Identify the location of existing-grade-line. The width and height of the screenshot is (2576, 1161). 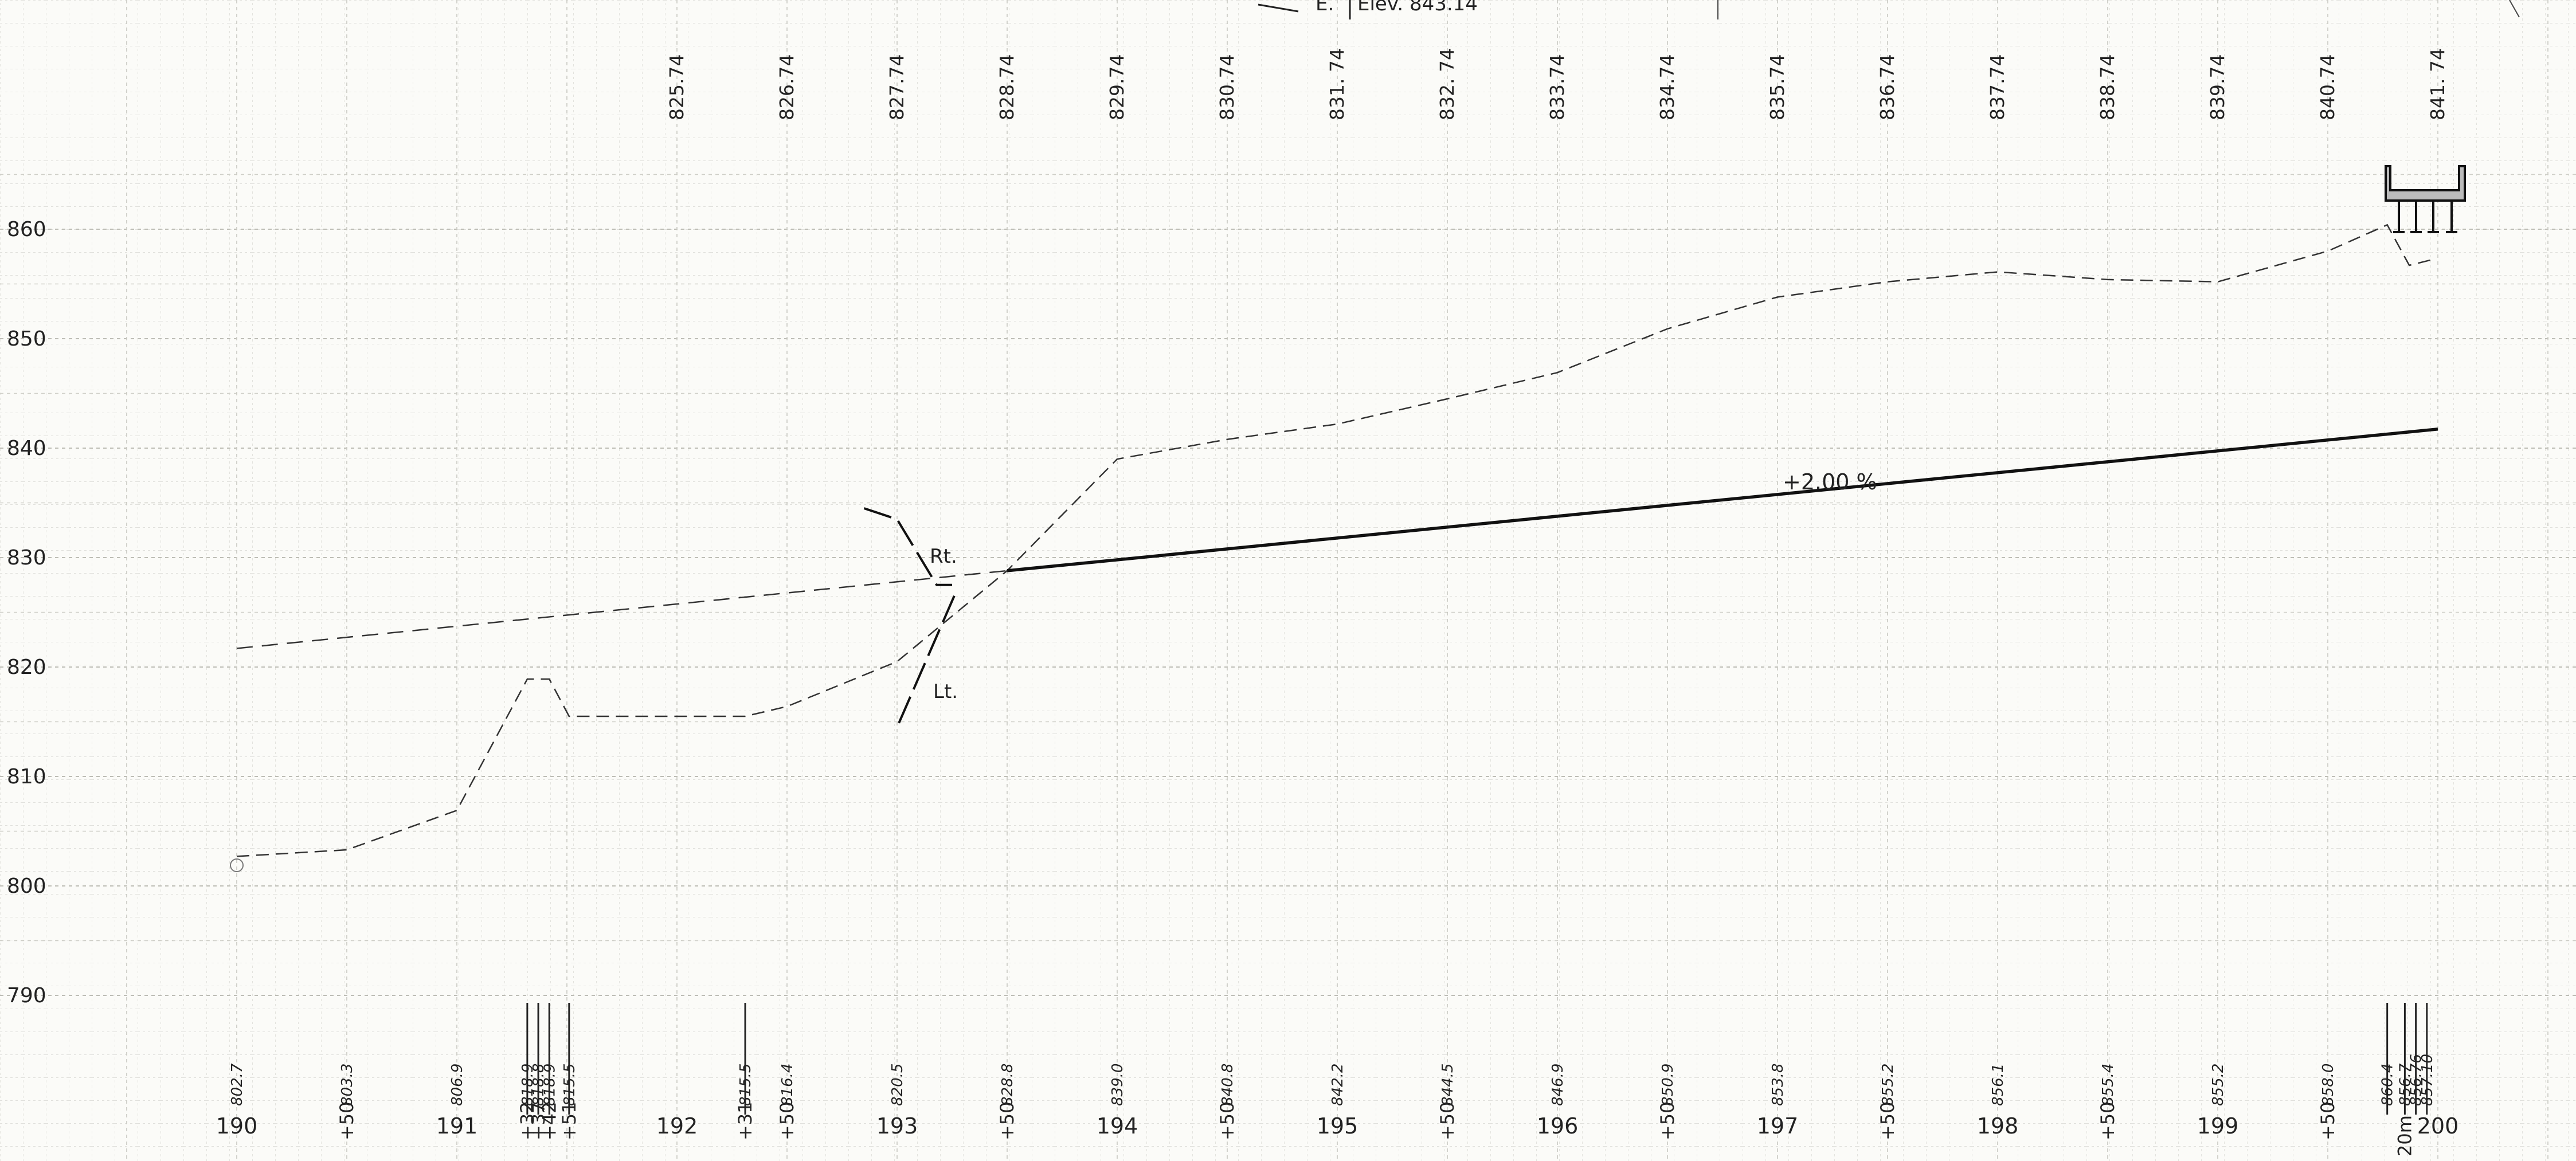
(622, 609).